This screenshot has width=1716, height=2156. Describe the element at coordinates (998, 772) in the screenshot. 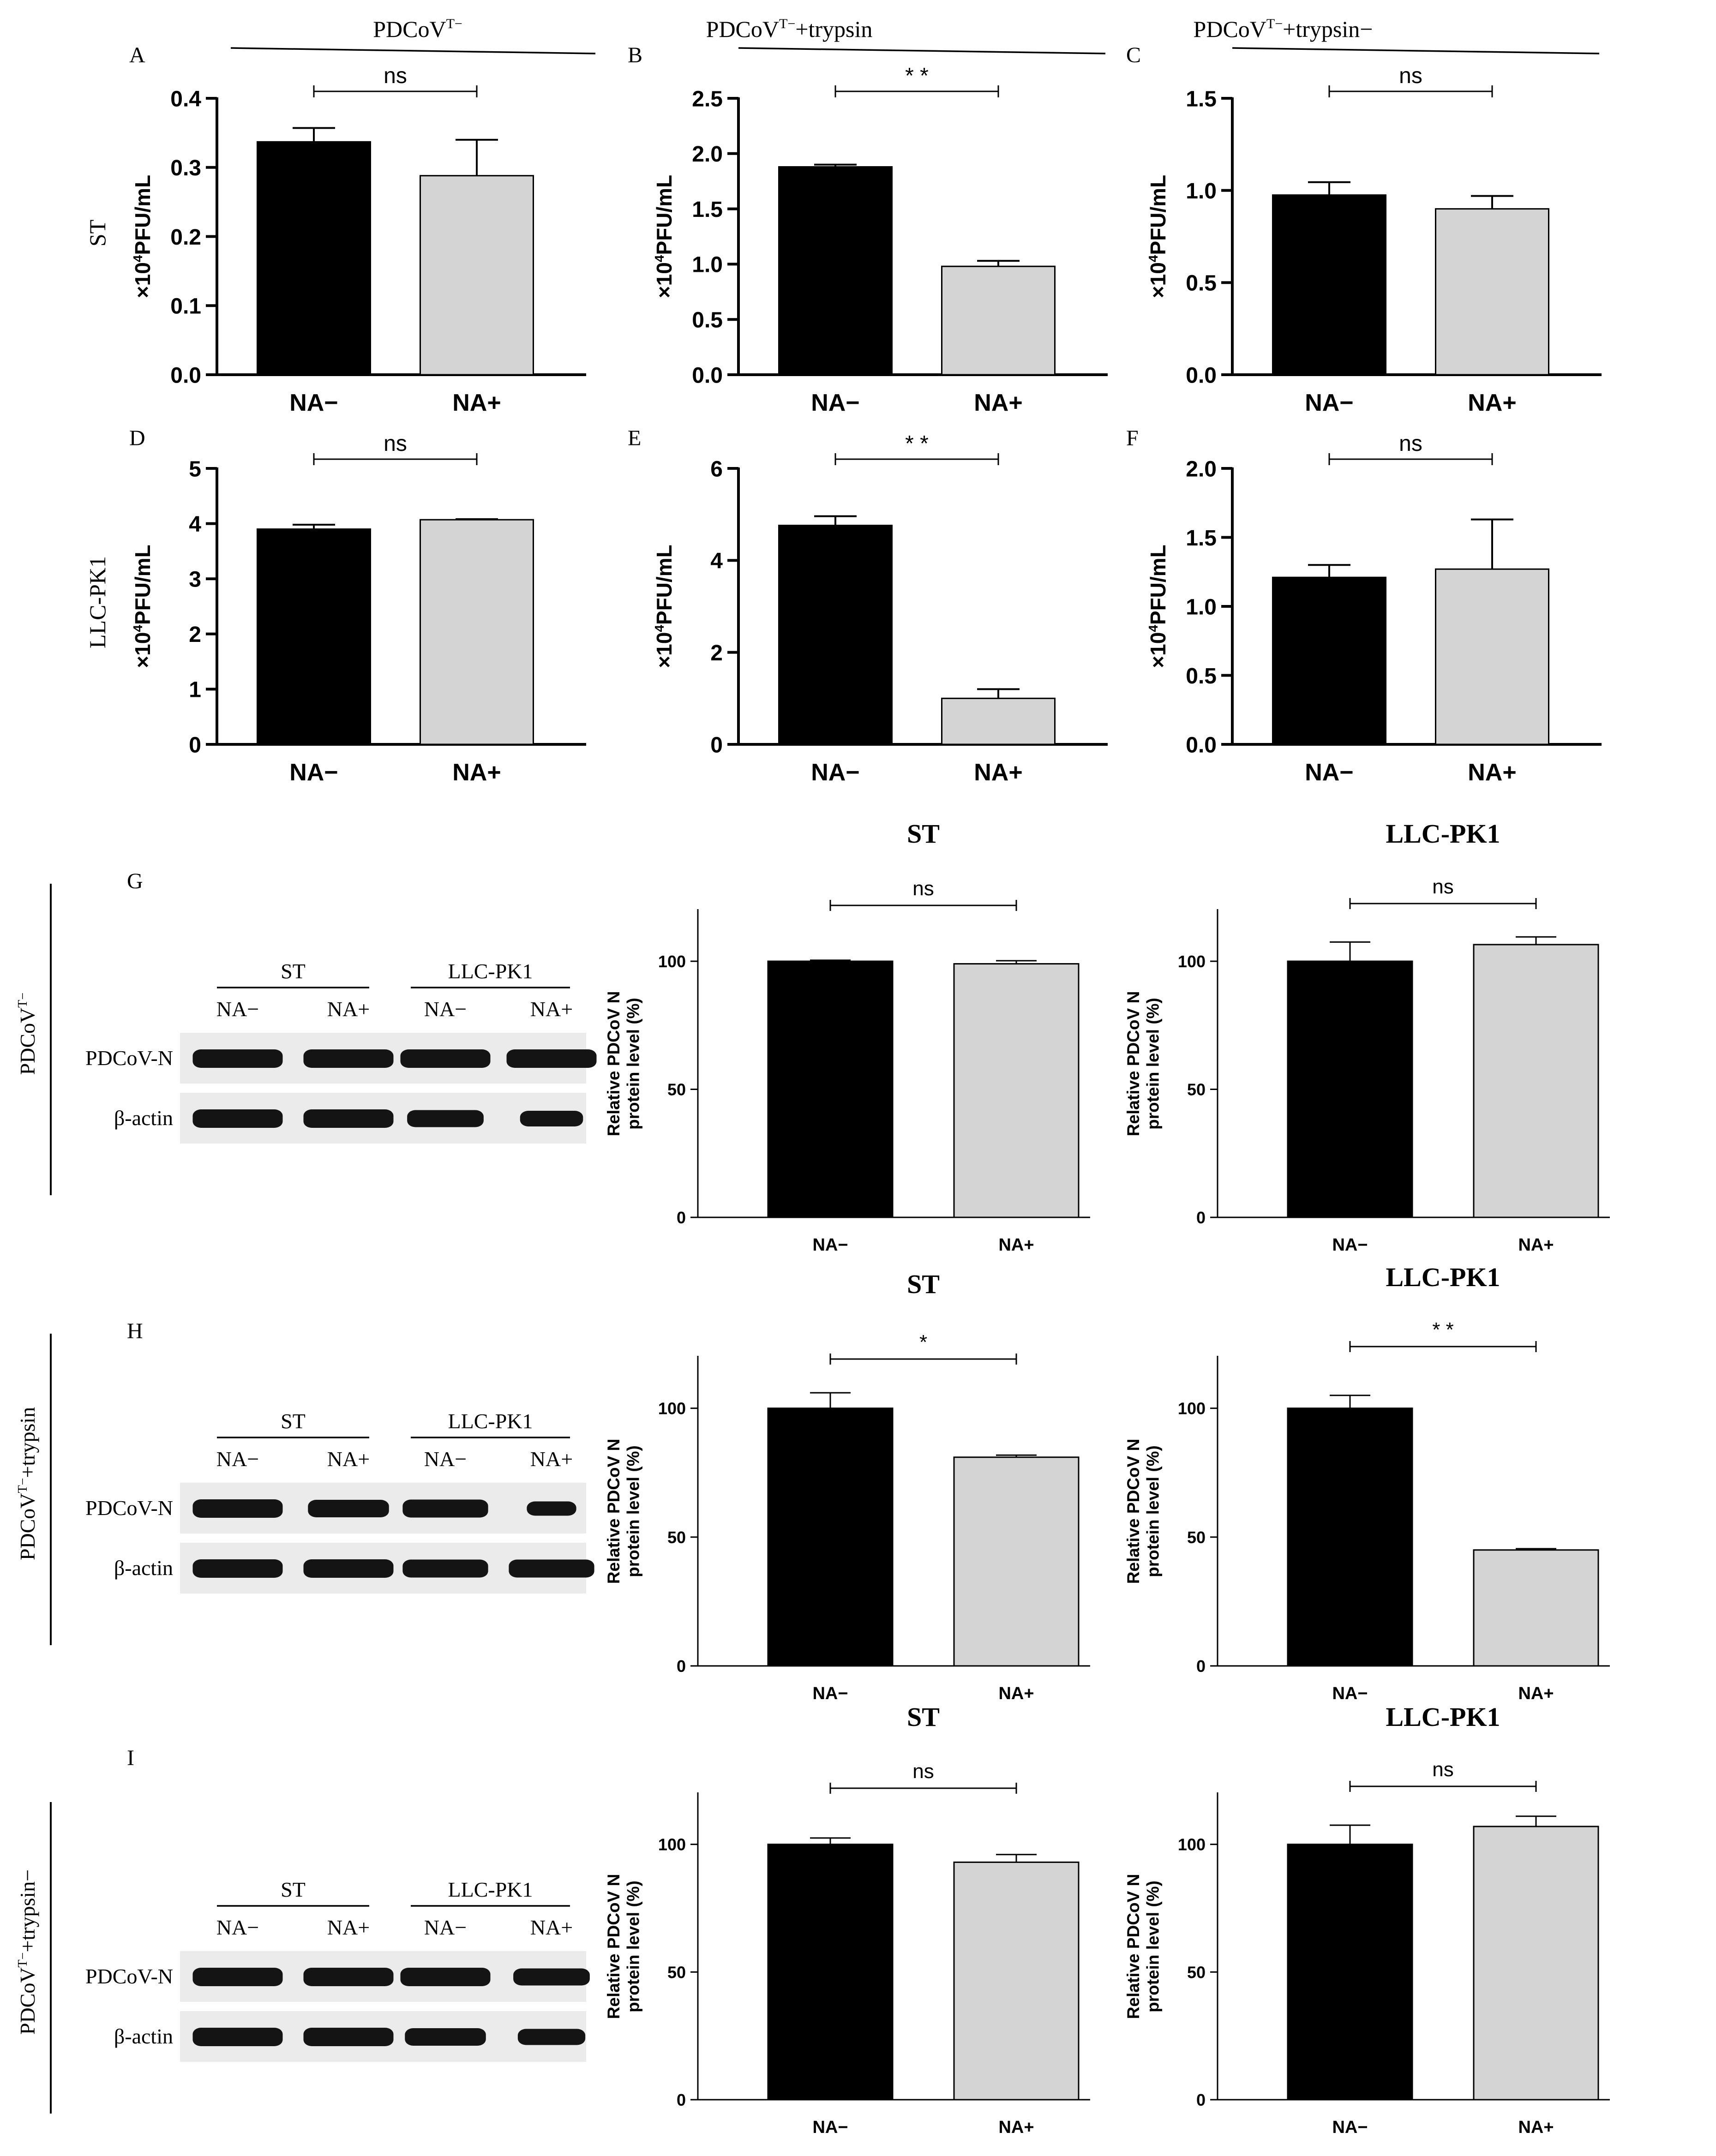

I see `chart-E-x-label: NA+` at that location.